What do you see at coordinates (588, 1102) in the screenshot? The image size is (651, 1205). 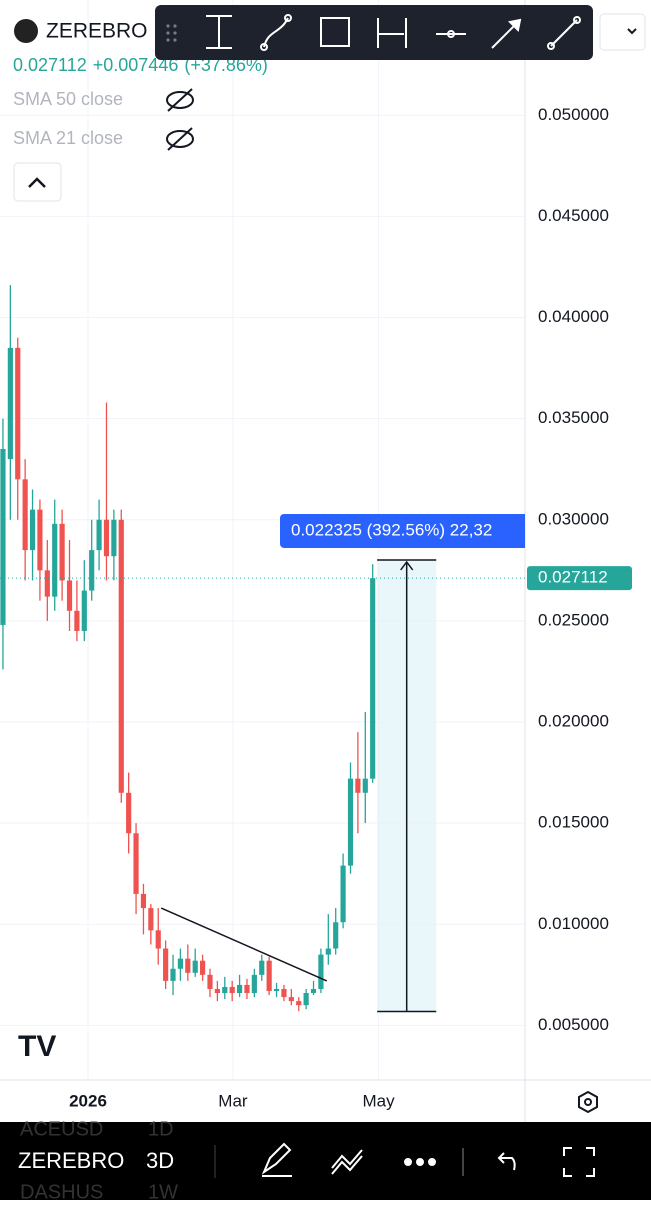 I see `settings-icon` at bounding box center [588, 1102].